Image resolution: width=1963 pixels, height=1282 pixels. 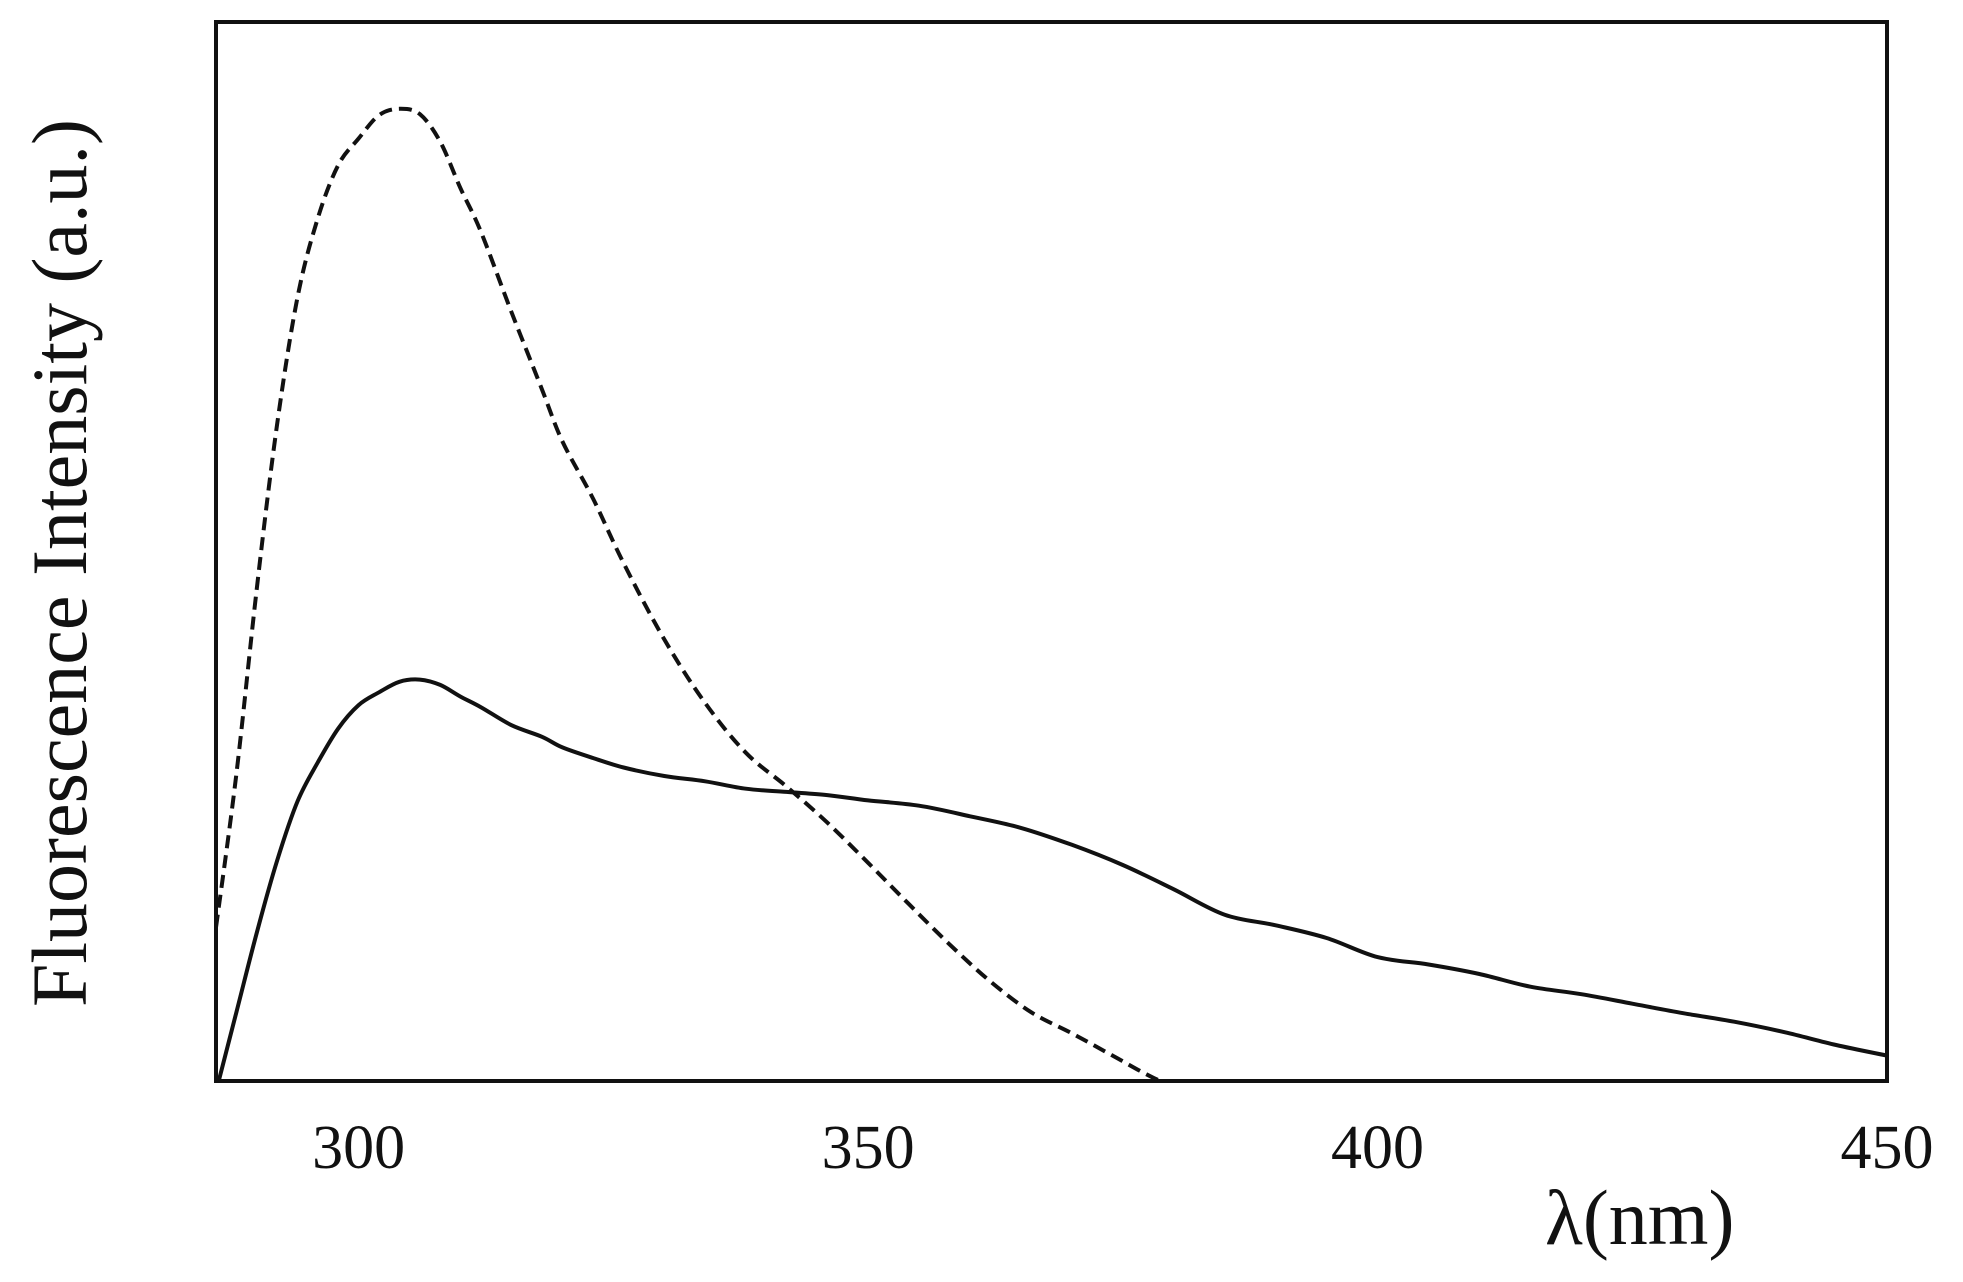 I want to click on x-tick-label: 300, so click(x=358, y=1148).